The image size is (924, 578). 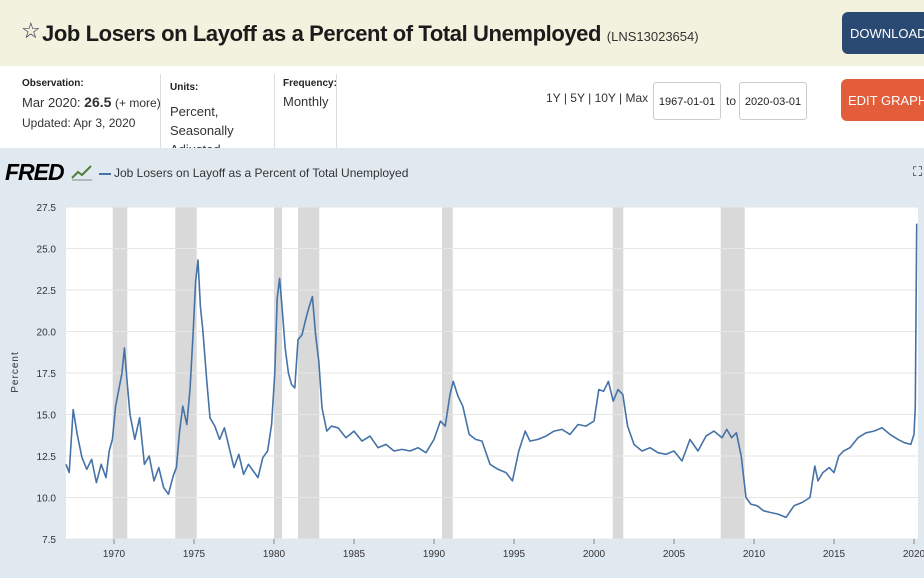 I want to click on y-tick-label: 10.0, so click(x=47, y=499).